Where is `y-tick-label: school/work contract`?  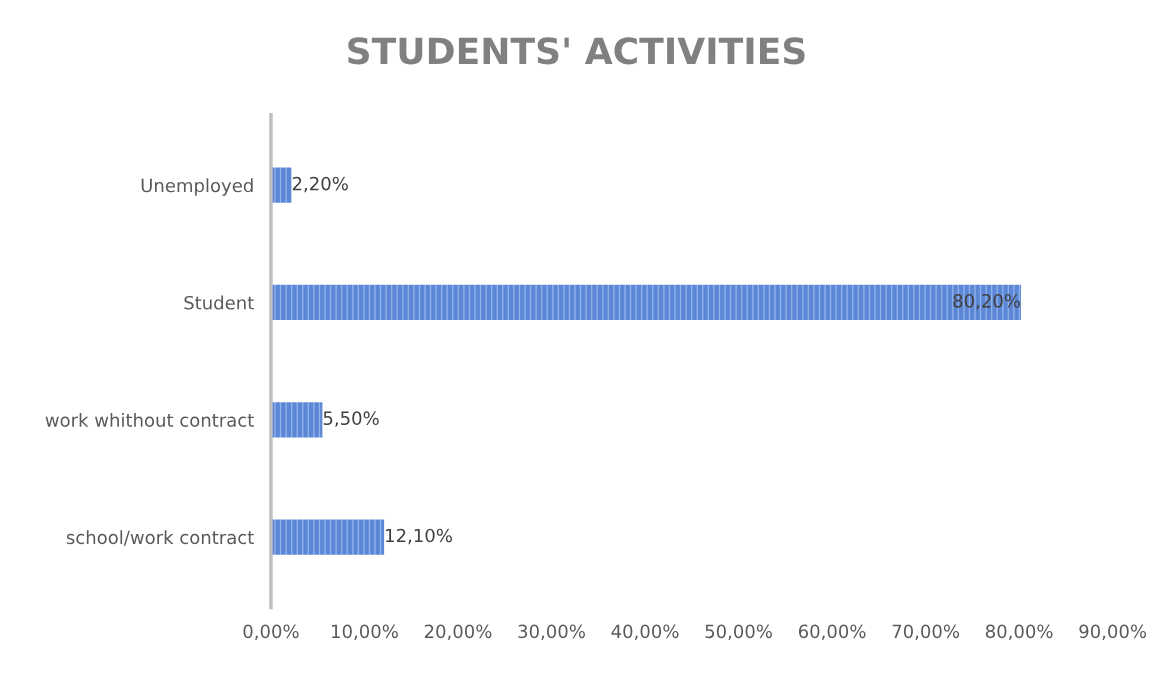
y-tick-label: school/work contract is located at coordinates (160, 538).